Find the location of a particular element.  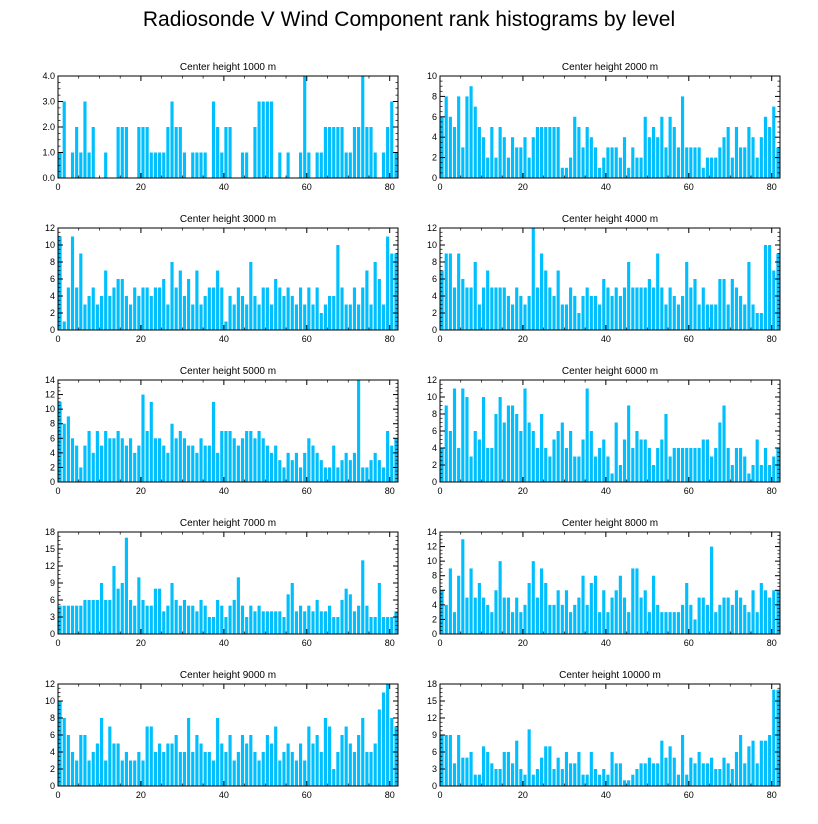

y-tick-label: 0.0 is located at coordinates (48, 178).